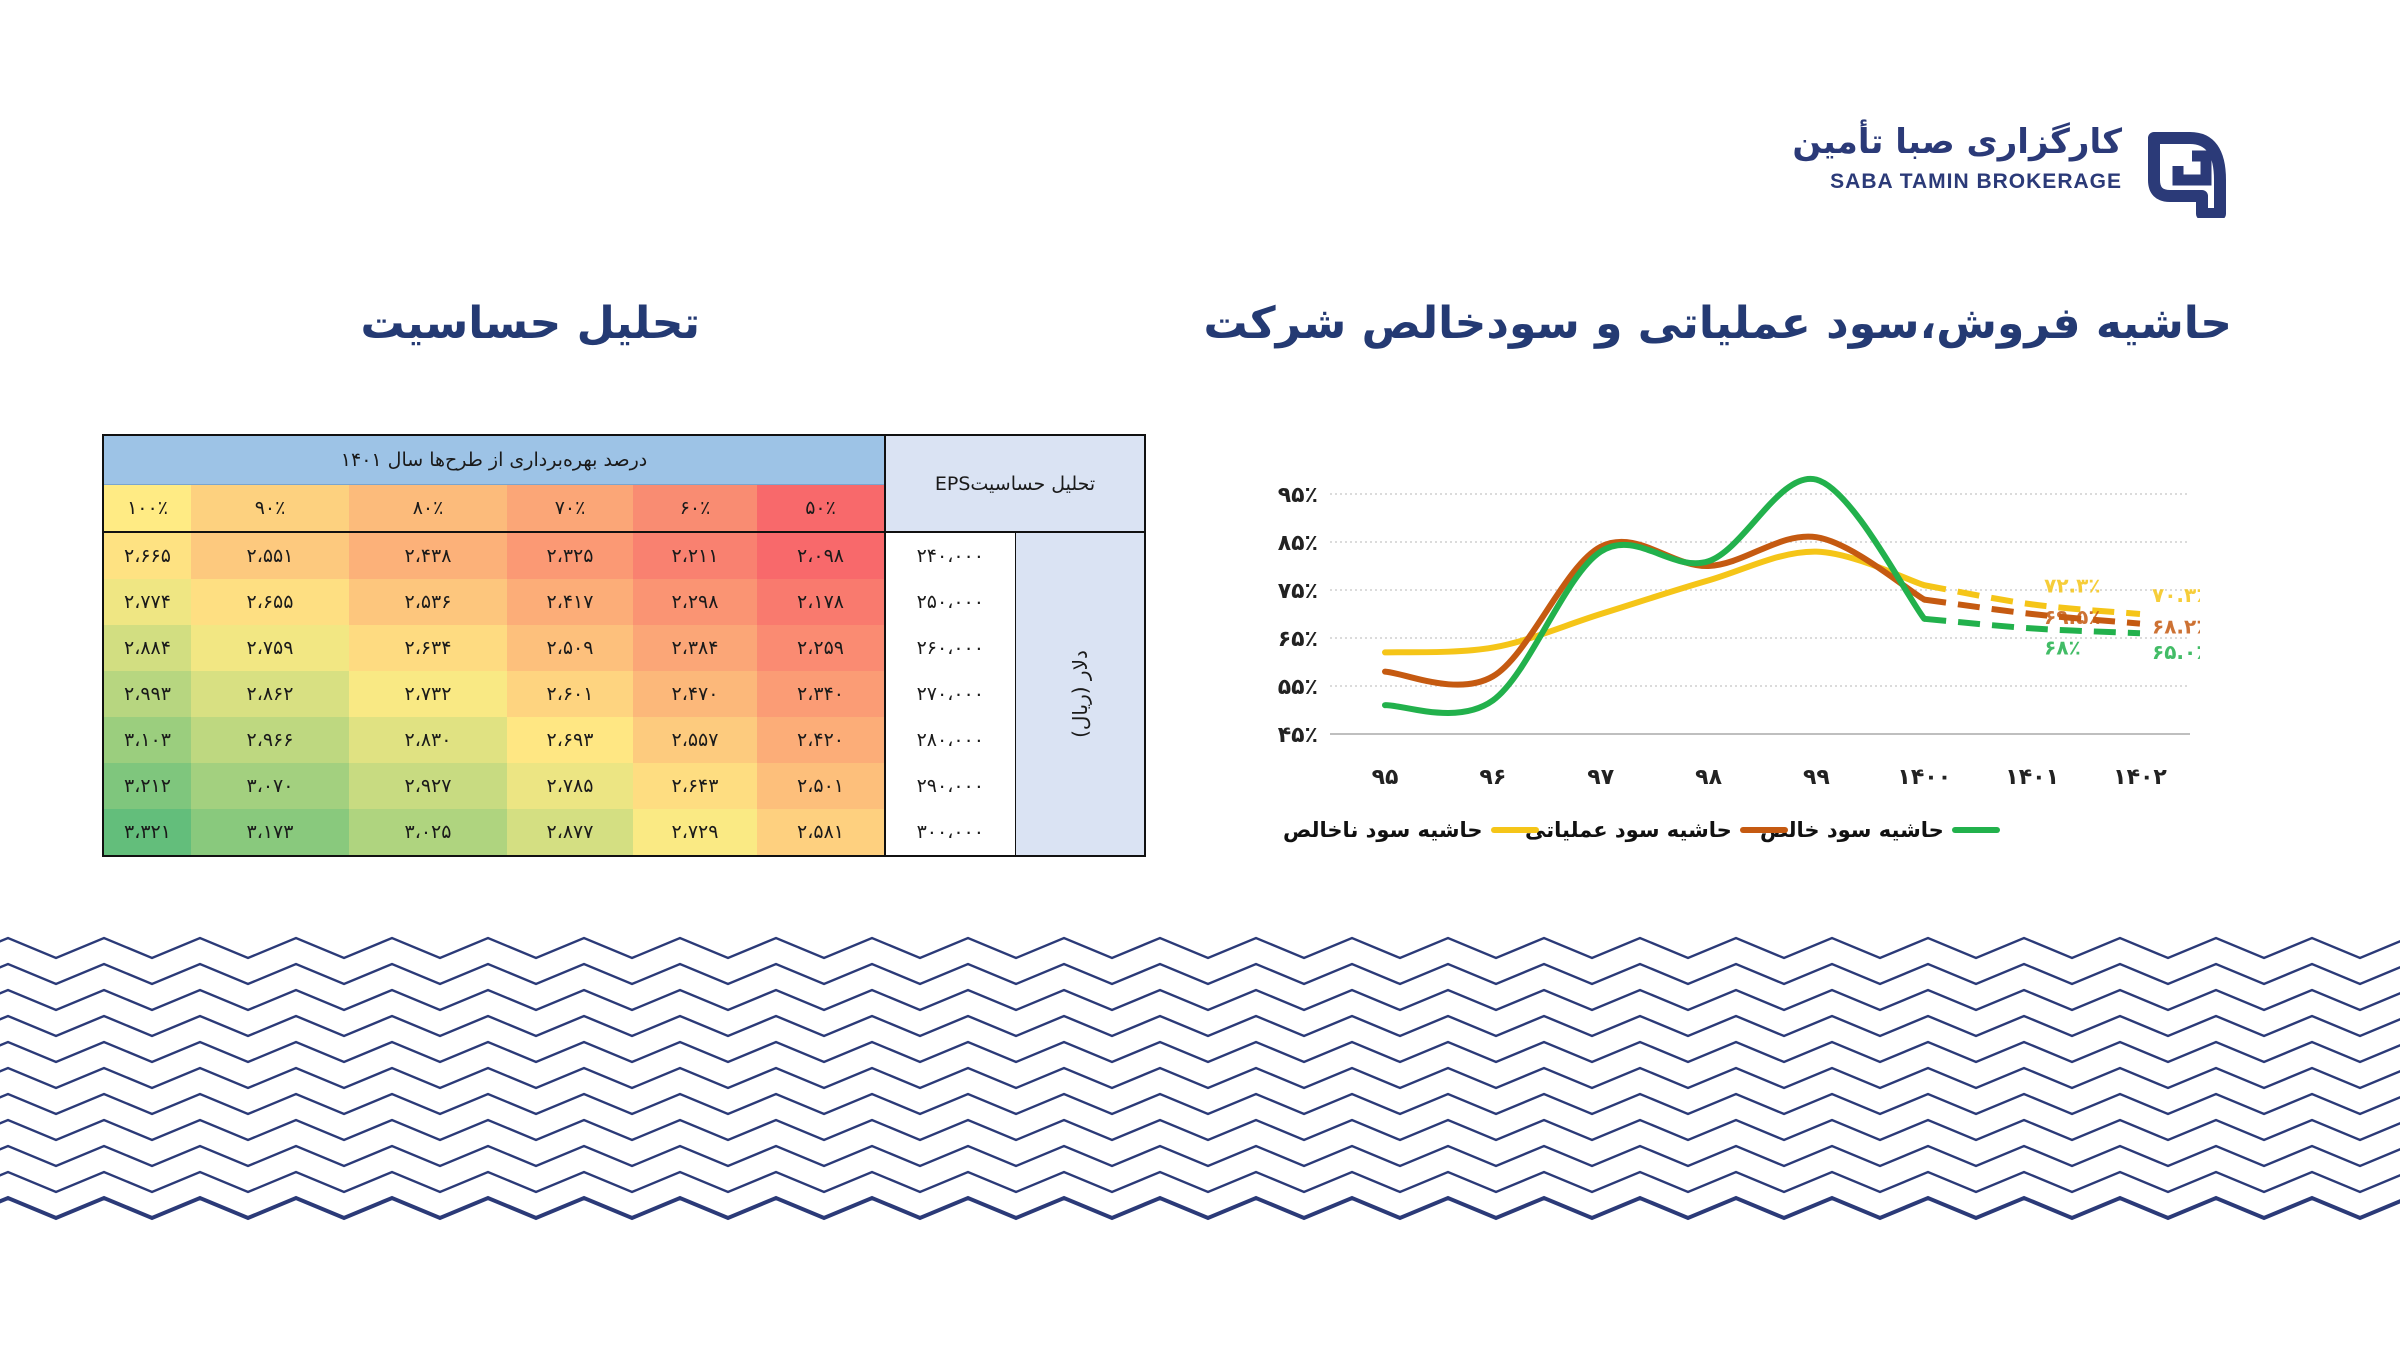 This screenshot has height=1350, width=2400. What do you see at coordinates (1628, 830) in the screenshot?
I see `legend-label-operating: حاشیه سود عملیاتی` at bounding box center [1628, 830].